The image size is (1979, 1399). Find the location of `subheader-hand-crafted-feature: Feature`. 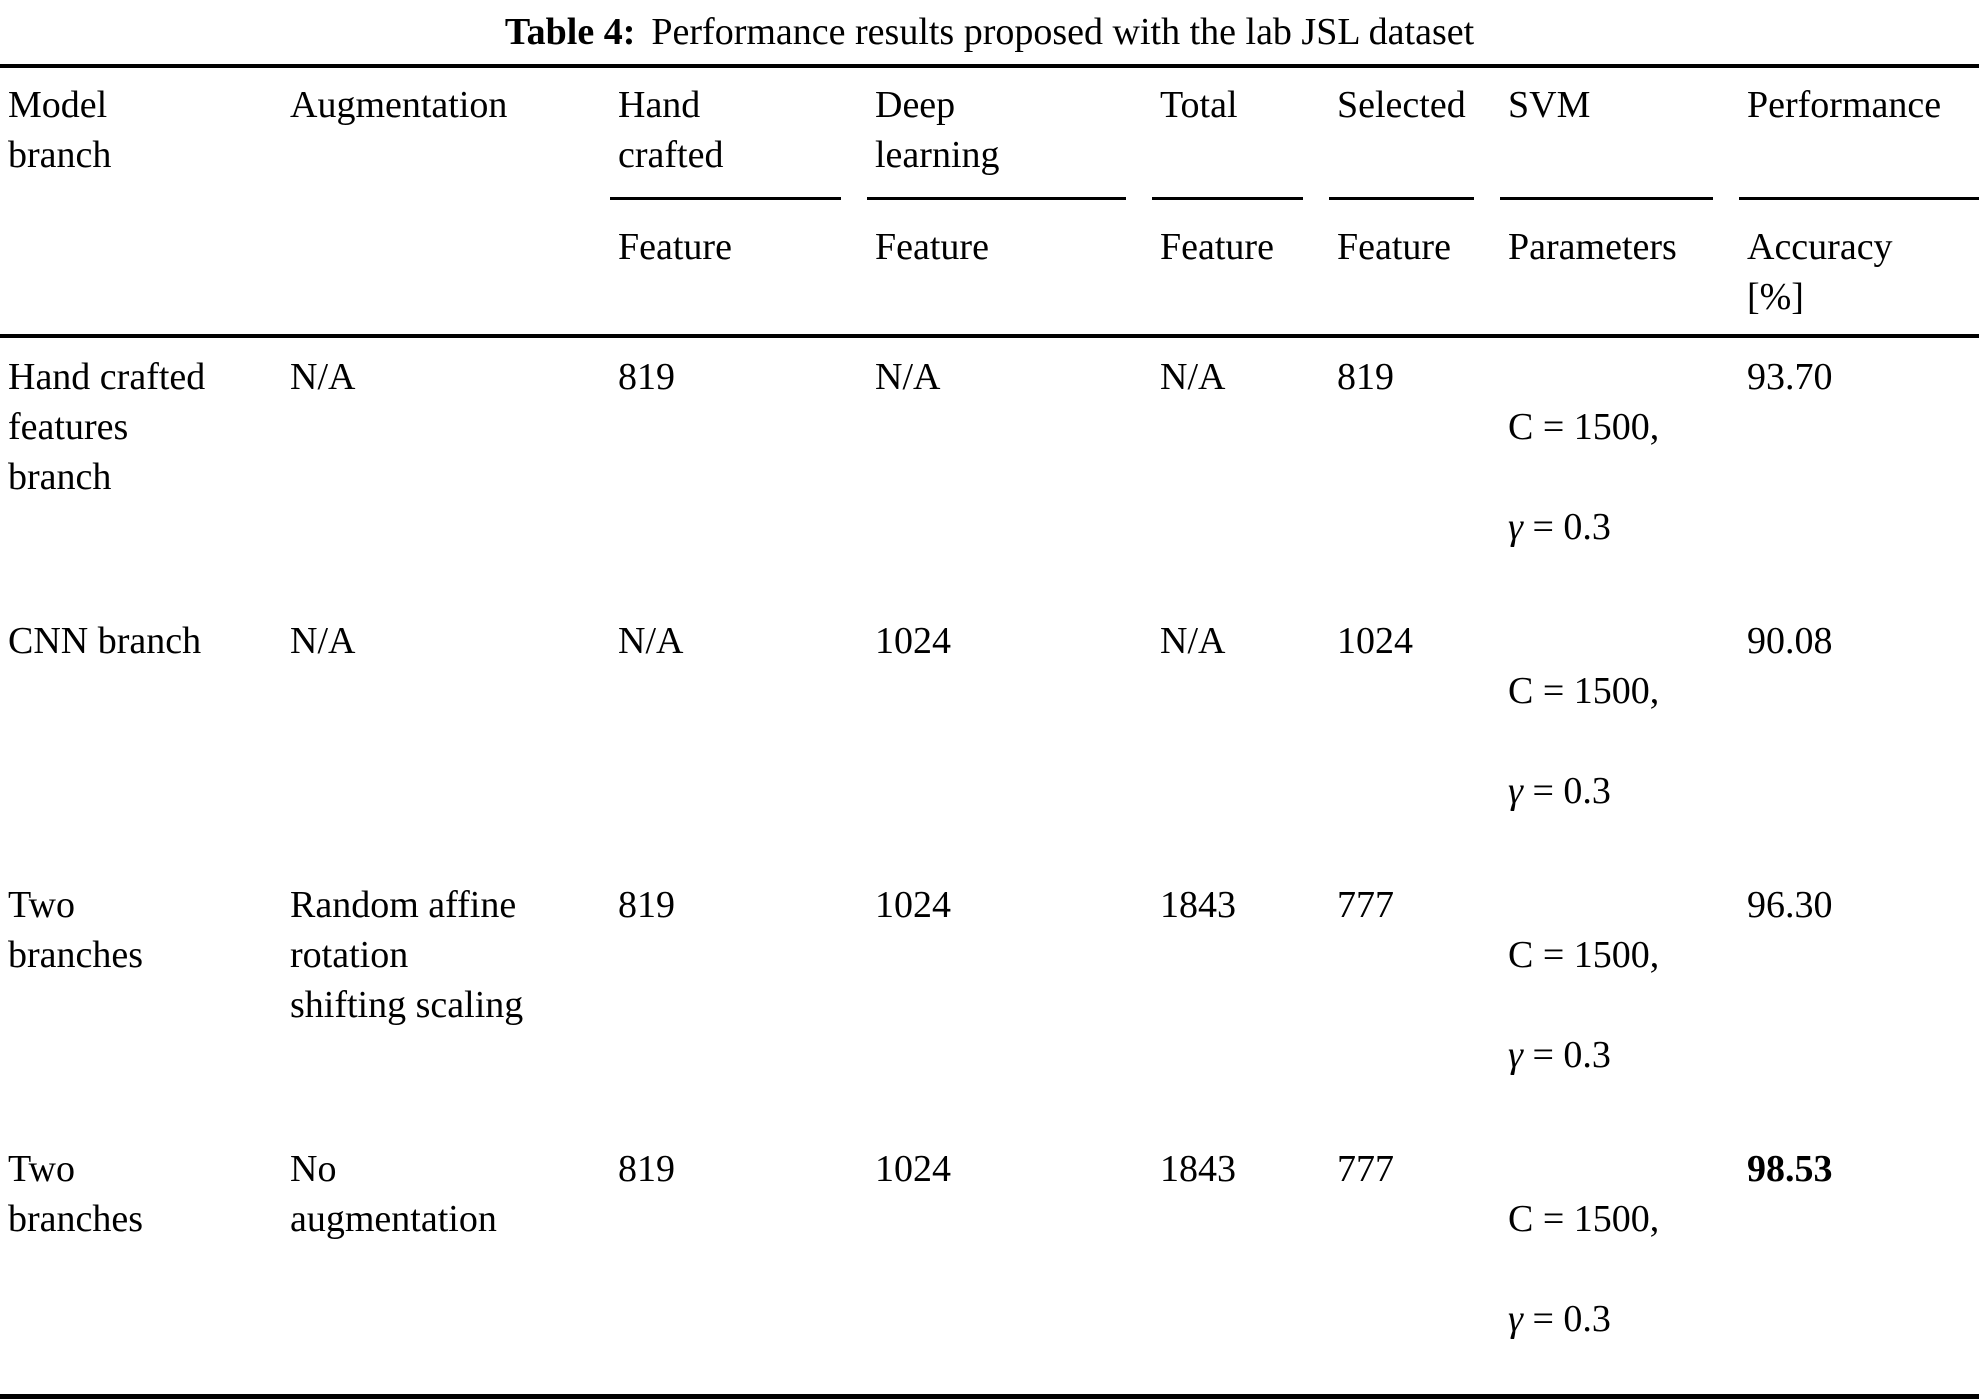

subheader-hand-crafted-feature: Feature is located at coordinates (738, 269).